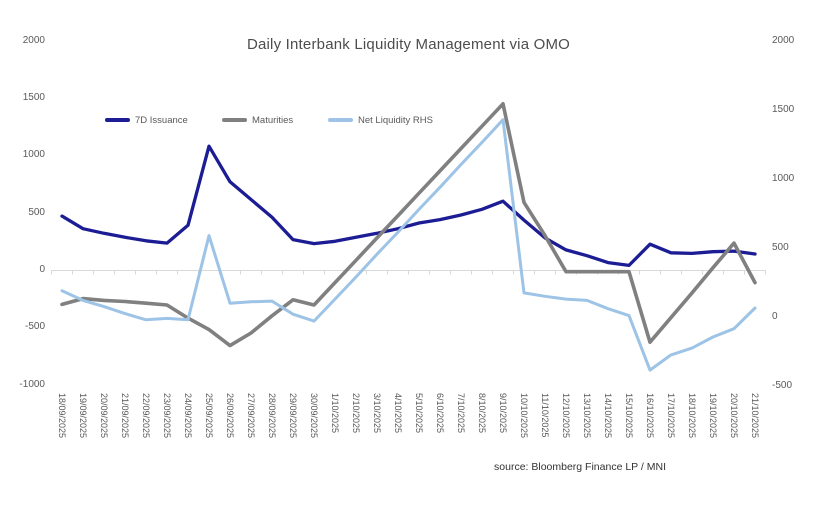 The width and height of the screenshot is (829, 514). Describe the element at coordinates (692, 416) in the screenshot. I see `x-axis-label: 18/10/2025` at that location.